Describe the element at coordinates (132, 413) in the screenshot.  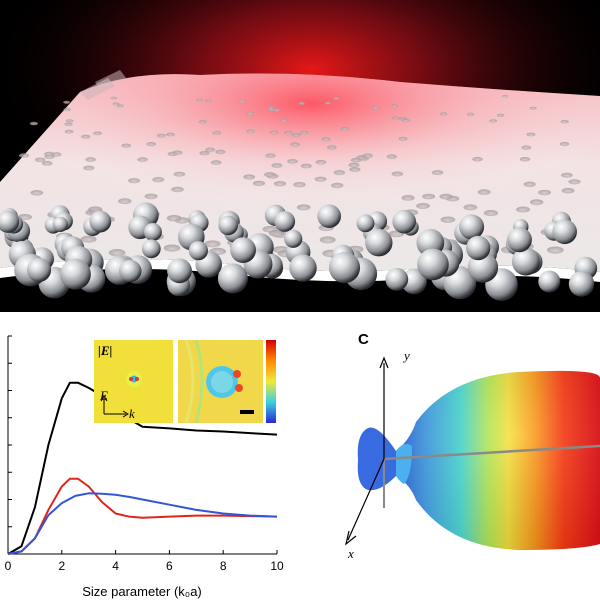
I see `k-vector-label: k` at that location.